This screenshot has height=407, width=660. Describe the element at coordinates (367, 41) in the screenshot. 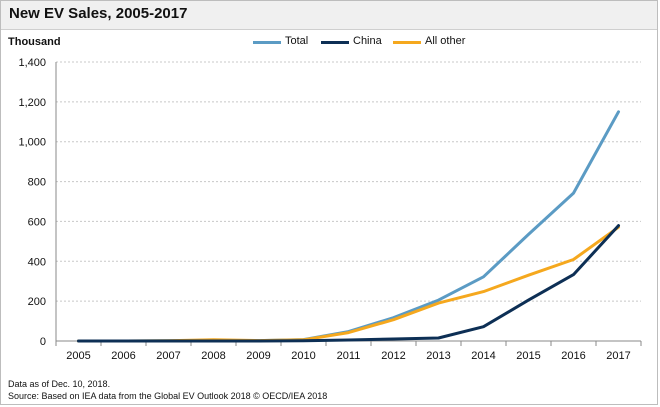

I see `legend-label-china: China` at that location.